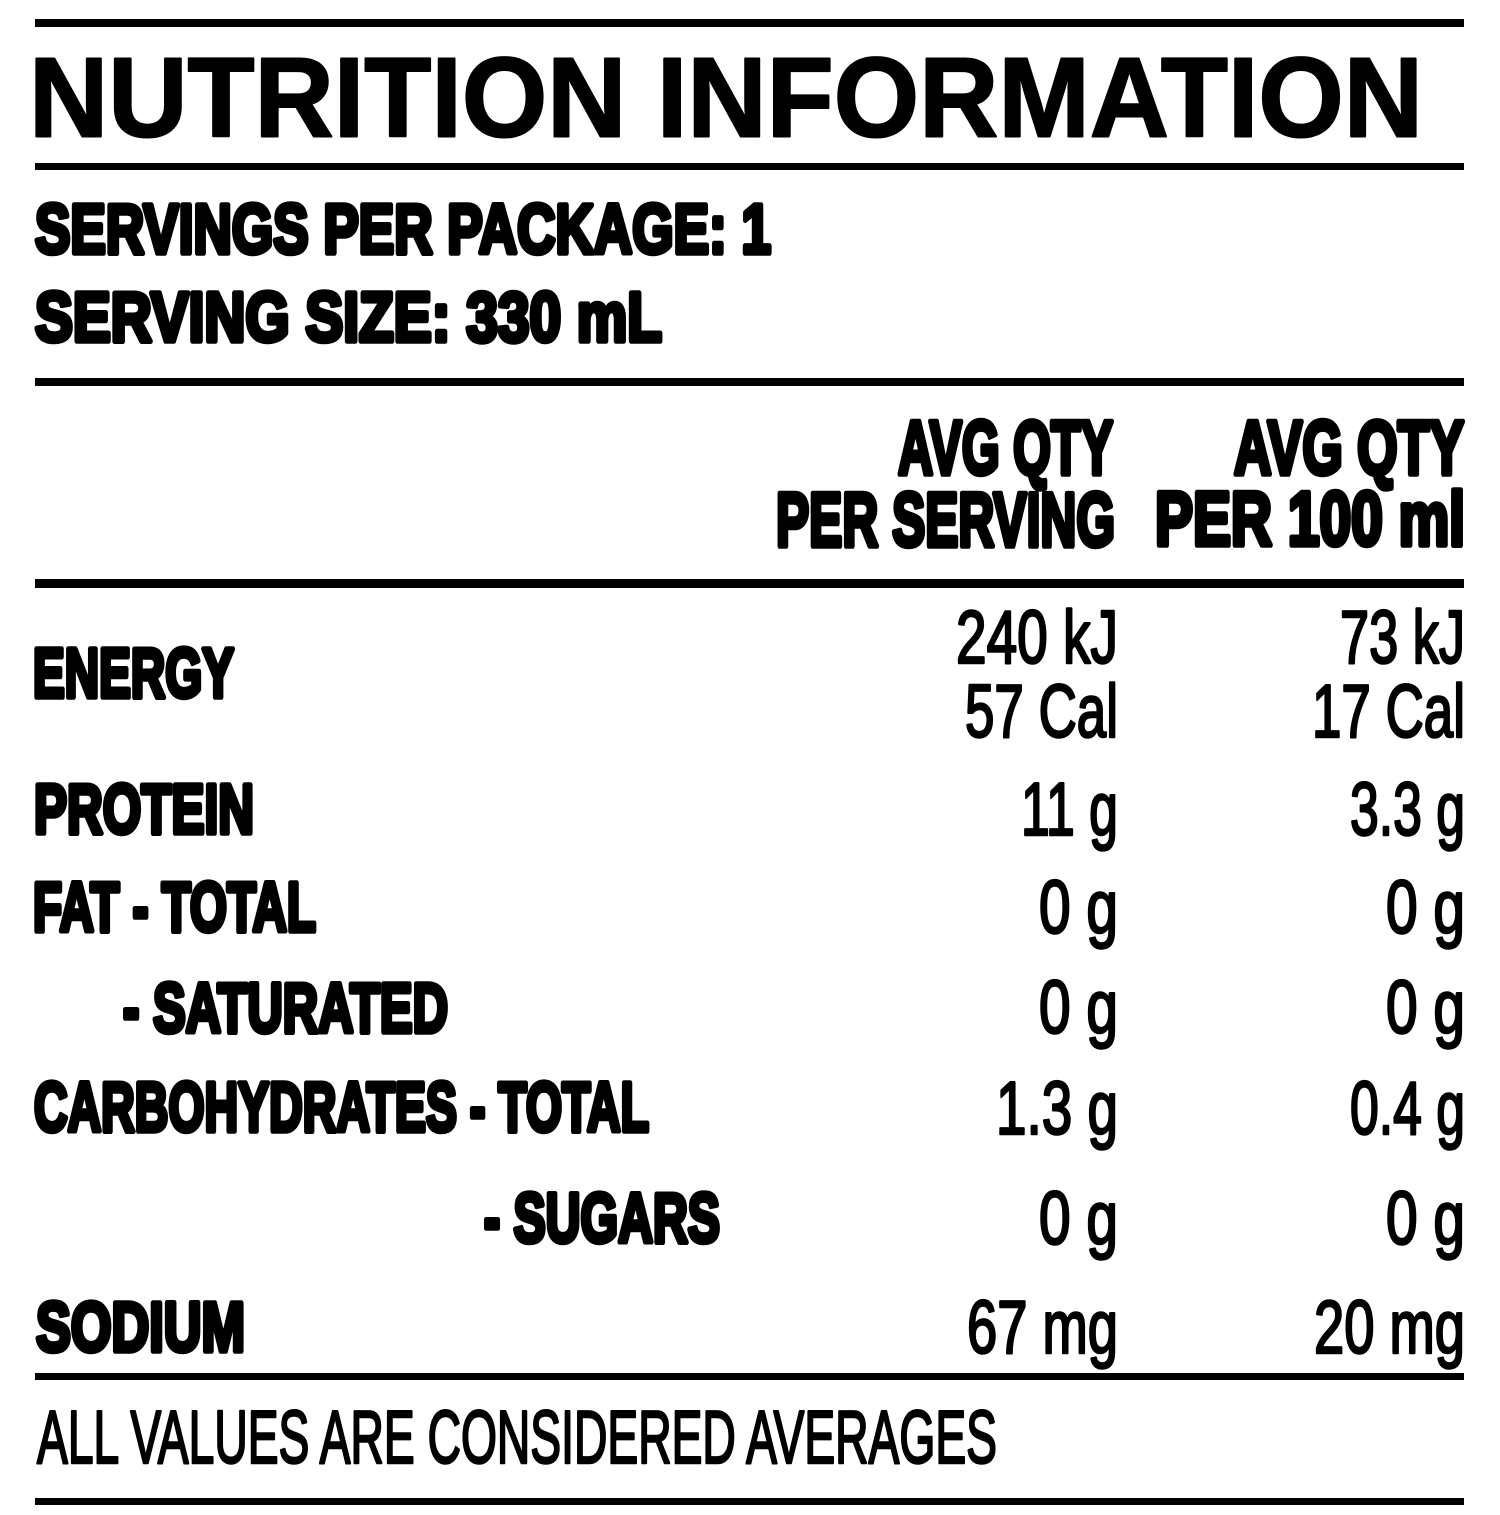 Image resolution: width=1500 pixels, height=1515 pixels. Describe the element at coordinates (1402, 637) in the screenshot. I see `svg-text: 73 kJ` at that location.